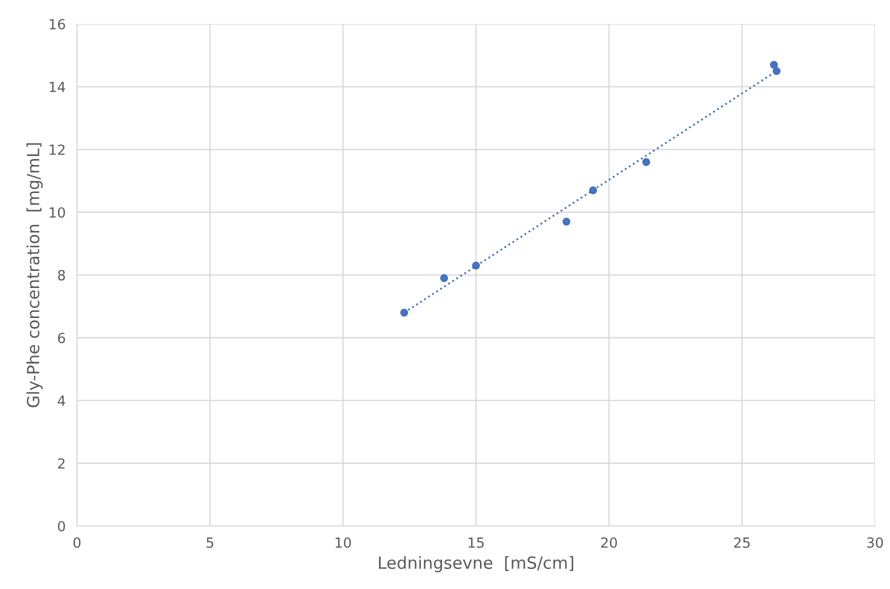  I want to click on y-tick-label: 16, so click(58, 24).